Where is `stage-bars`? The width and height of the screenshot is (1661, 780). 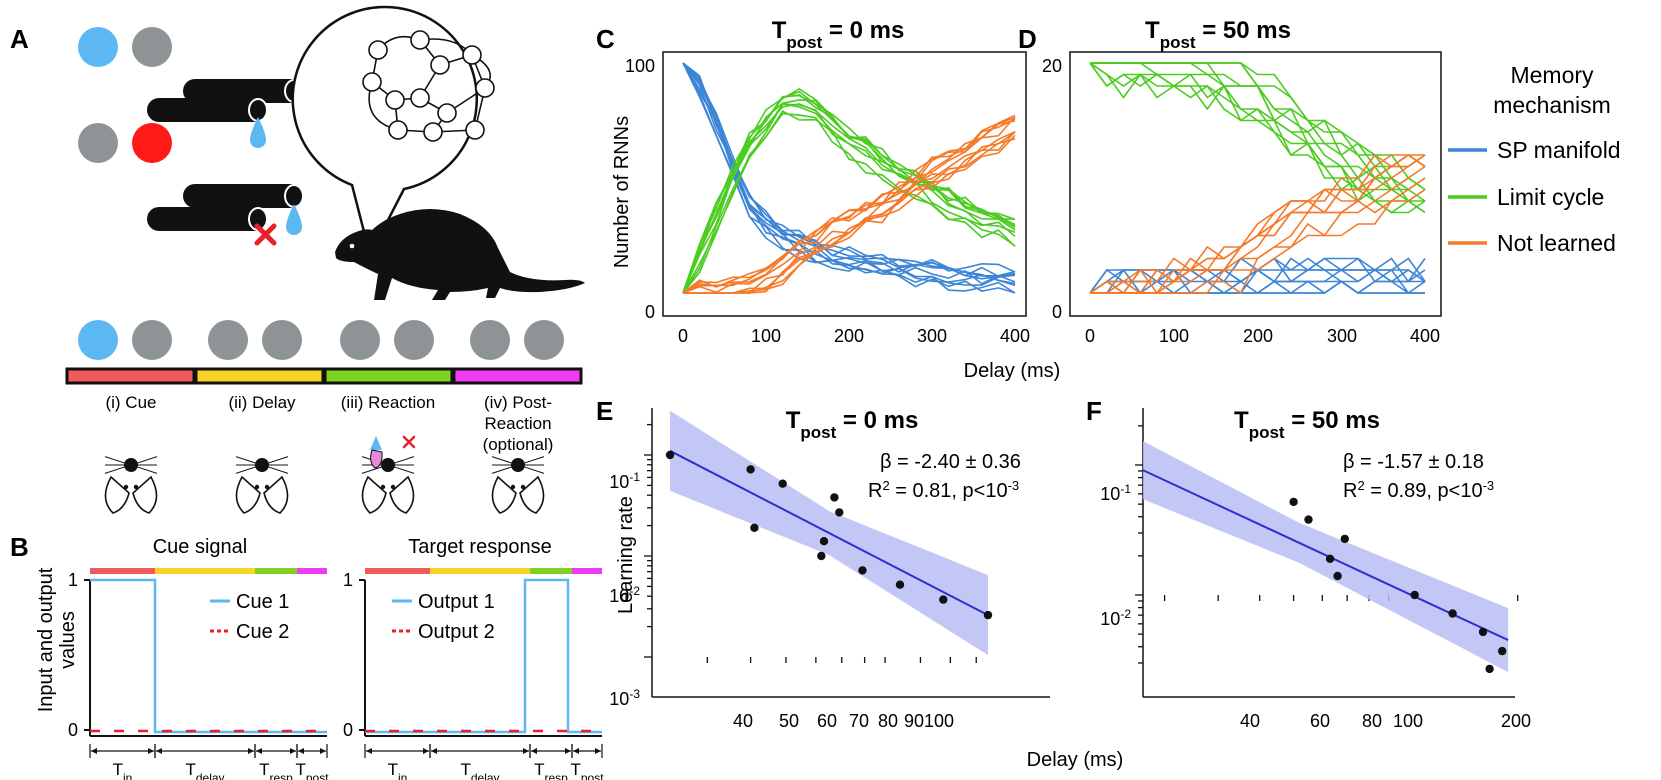
stage-bars is located at coordinates (324, 376).